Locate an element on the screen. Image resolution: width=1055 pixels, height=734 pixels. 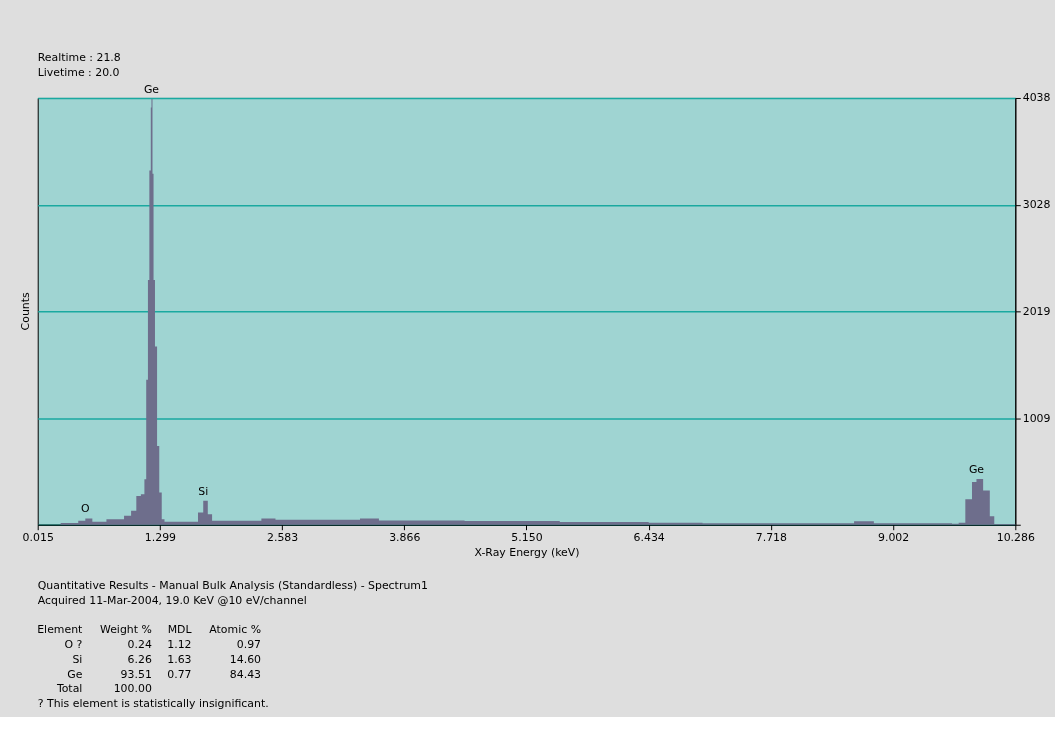
y-axis-title: Counts is located at coordinates (25, 311).